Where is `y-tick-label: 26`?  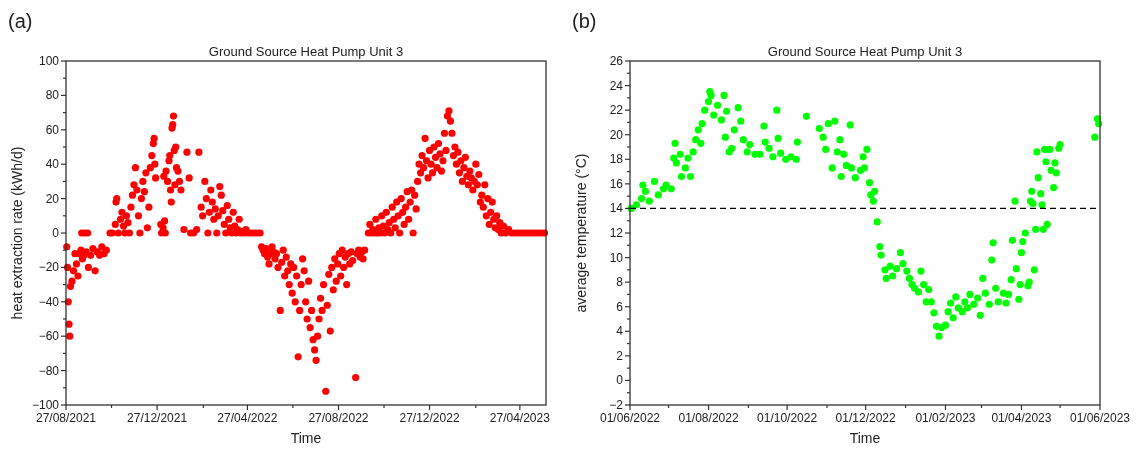 y-tick-label: 26 is located at coordinates (616, 61).